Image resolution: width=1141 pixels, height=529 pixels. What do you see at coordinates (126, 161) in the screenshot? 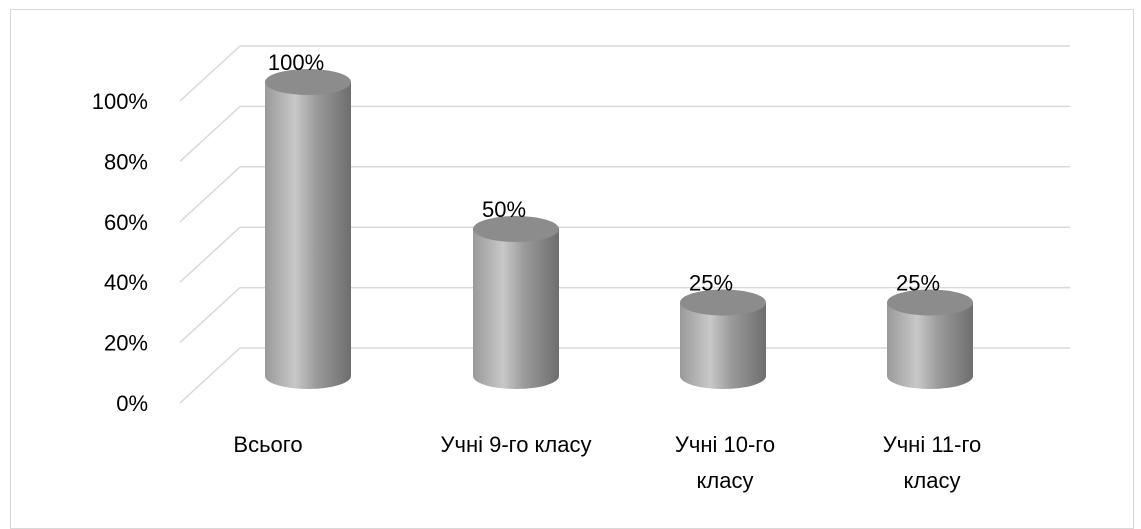
I see `y-tick-label: 80%` at bounding box center [126, 161].